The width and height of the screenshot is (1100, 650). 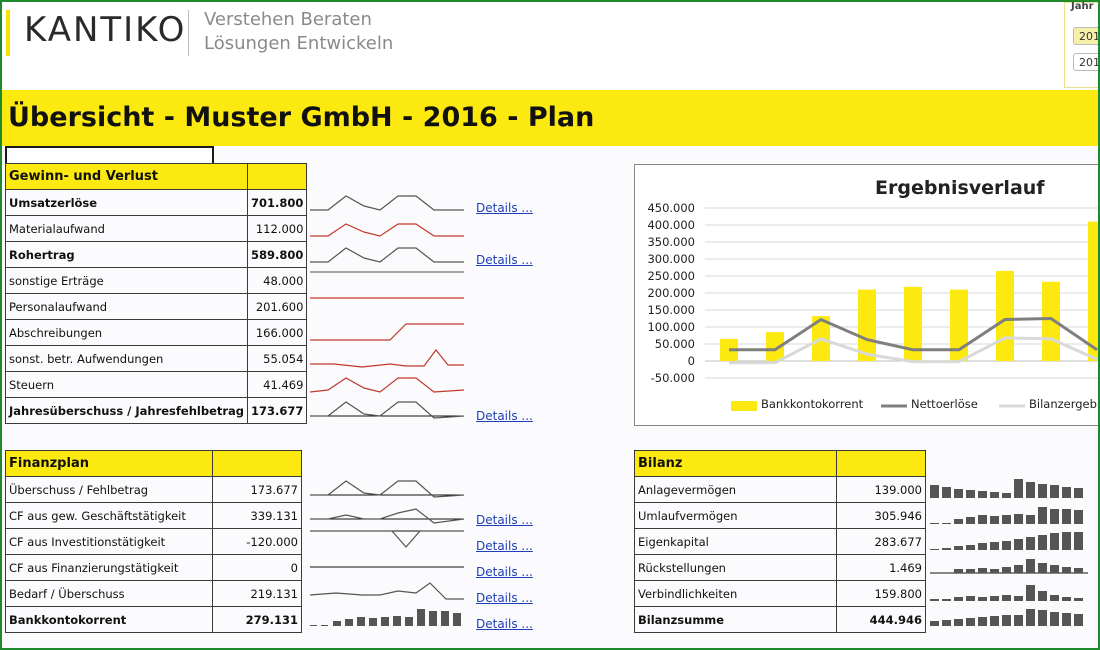 I want to click on legend-nettoerloese: Nettoerlöse, so click(x=944, y=404).